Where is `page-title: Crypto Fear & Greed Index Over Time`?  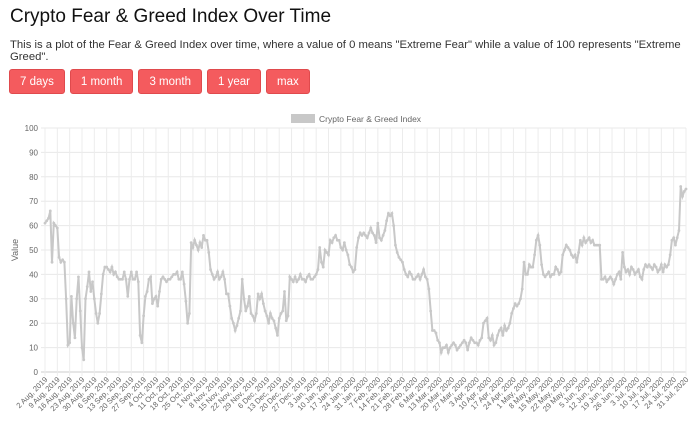
page-title: Crypto Fear & Greed Index Over Time is located at coordinates (171, 16).